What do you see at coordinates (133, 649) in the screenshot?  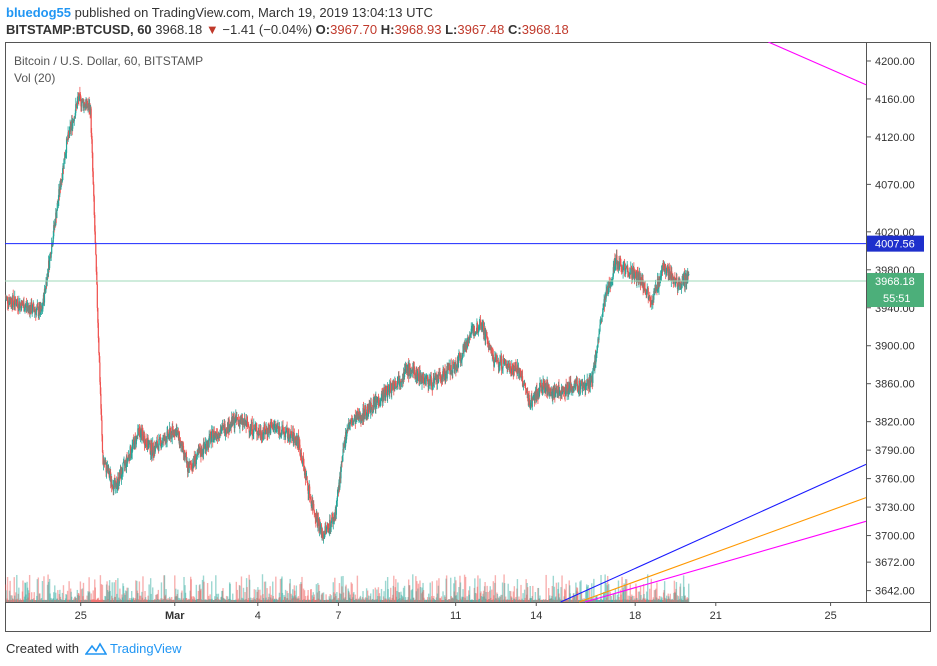 I see `tradingview-logo: TradingView` at bounding box center [133, 649].